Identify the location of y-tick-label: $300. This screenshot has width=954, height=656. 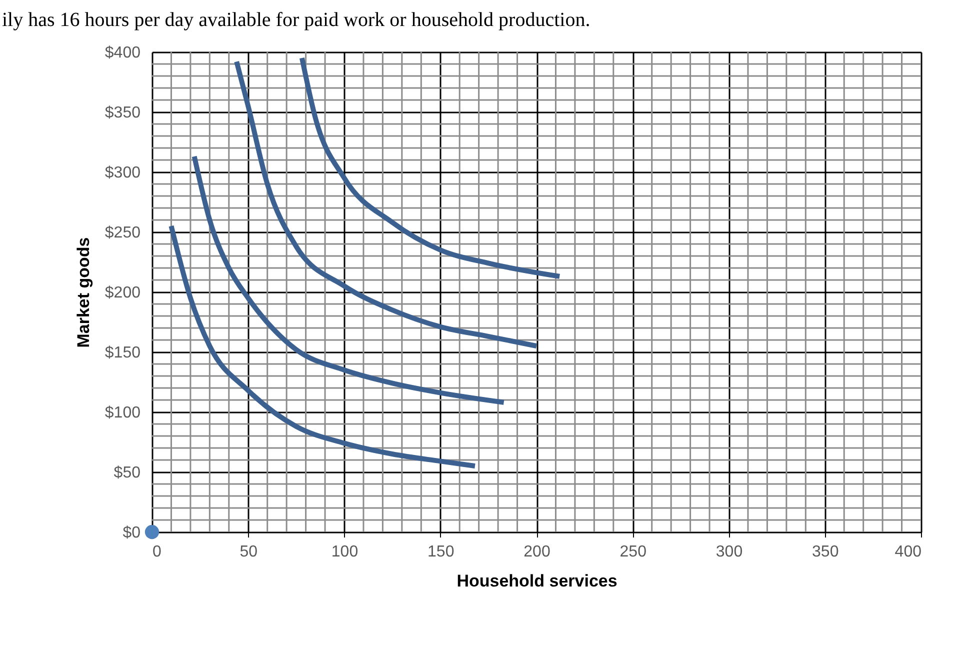
(122, 173).